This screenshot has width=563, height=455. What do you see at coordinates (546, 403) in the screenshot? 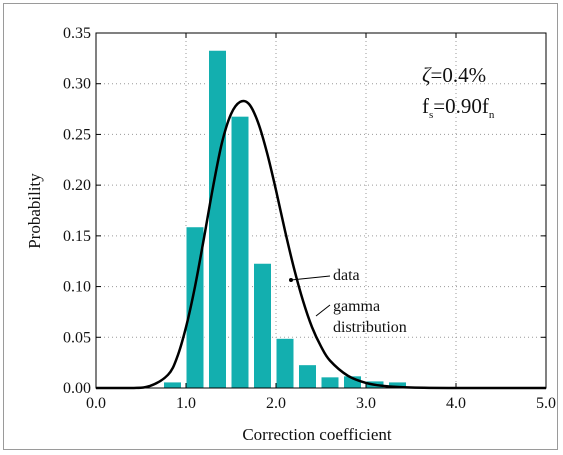
I see `x-tick-label: 5.0` at bounding box center [546, 403].